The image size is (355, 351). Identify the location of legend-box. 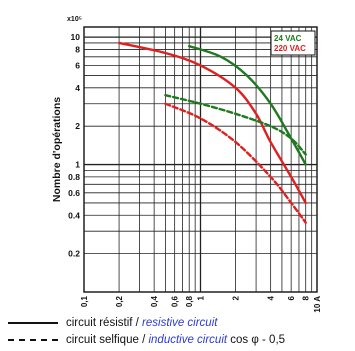
(293, 43).